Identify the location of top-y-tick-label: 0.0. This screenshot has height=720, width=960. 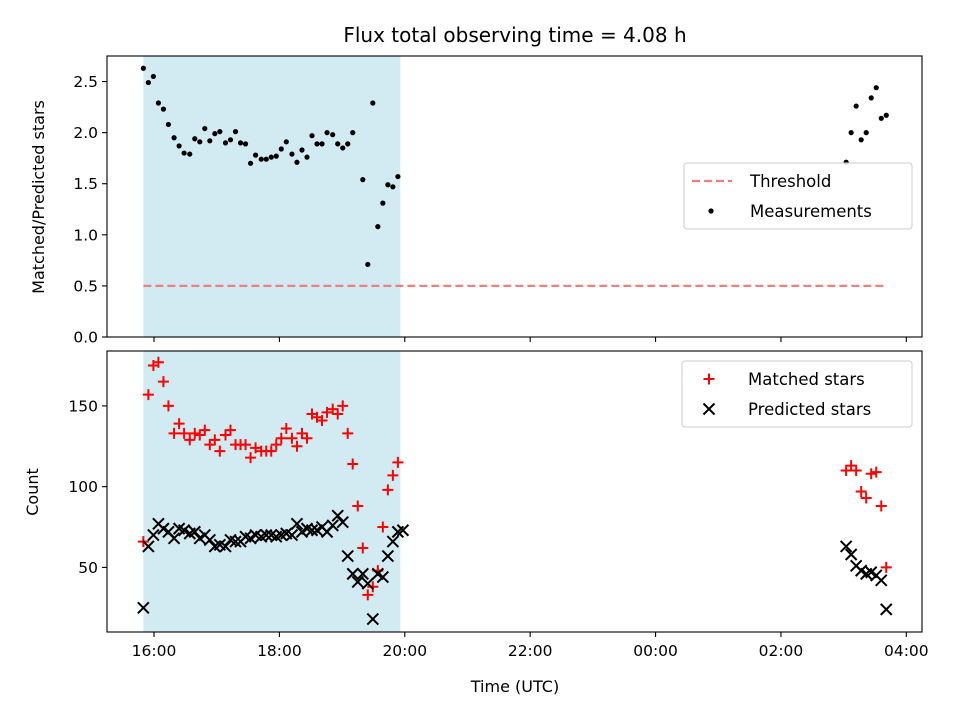
(85, 338).